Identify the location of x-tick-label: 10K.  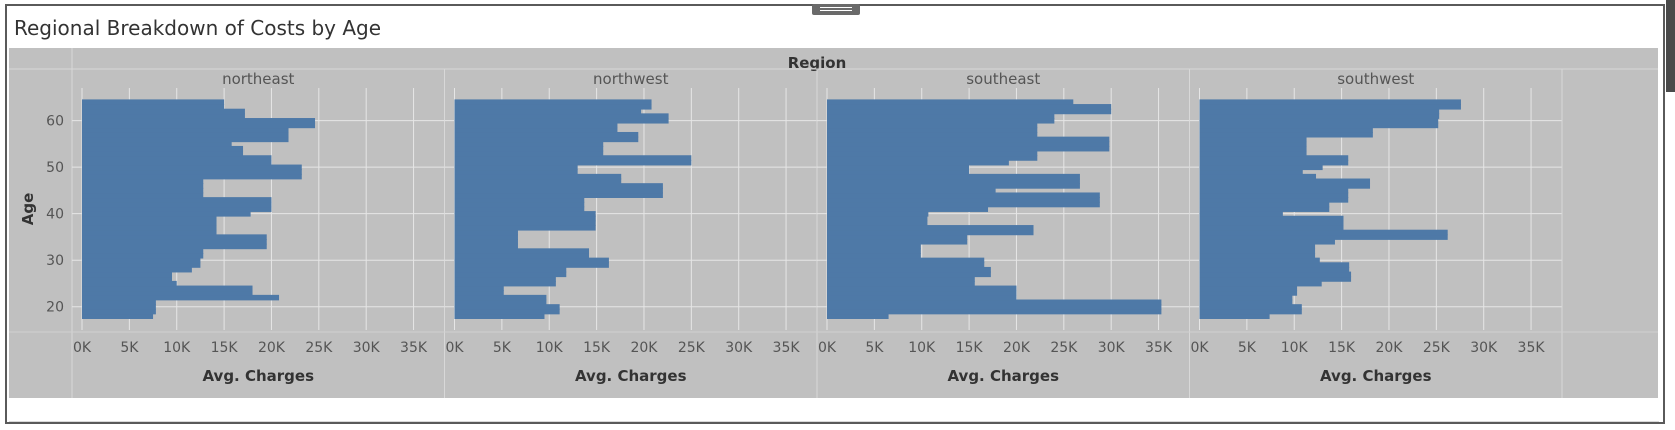
(922, 348).